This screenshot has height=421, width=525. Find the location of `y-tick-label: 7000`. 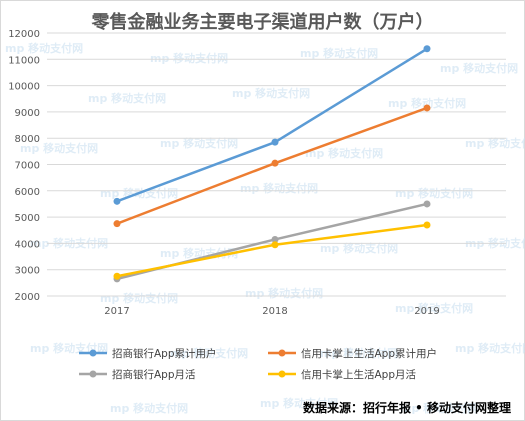

y-tick-label: 7000 is located at coordinates (27, 166).